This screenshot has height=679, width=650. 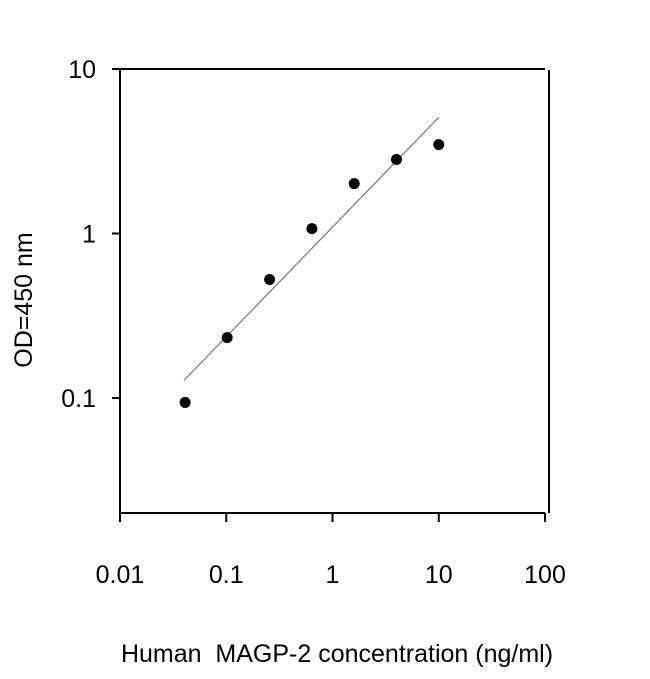 I want to click on y-axis: 0.1 1 10, so click(x=90, y=234).